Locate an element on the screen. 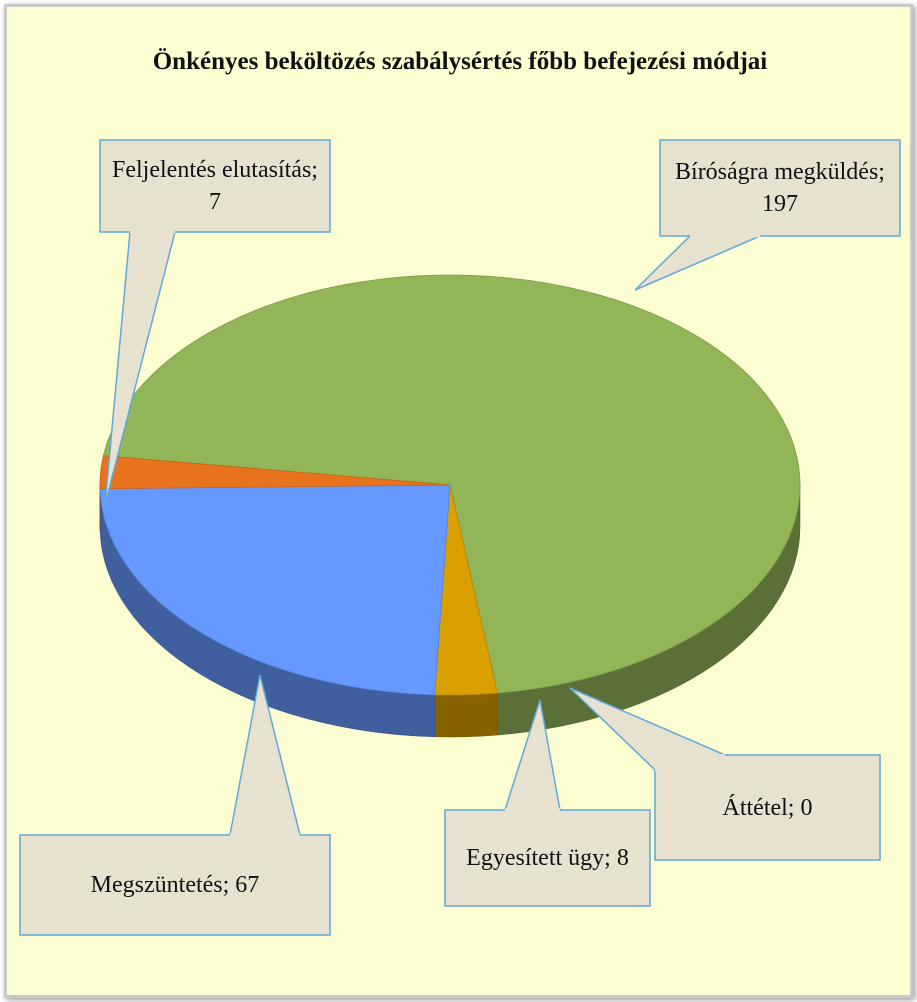 This screenshot has width=917, height=1002. pie-slice-side is located at coordinates (466, 715).